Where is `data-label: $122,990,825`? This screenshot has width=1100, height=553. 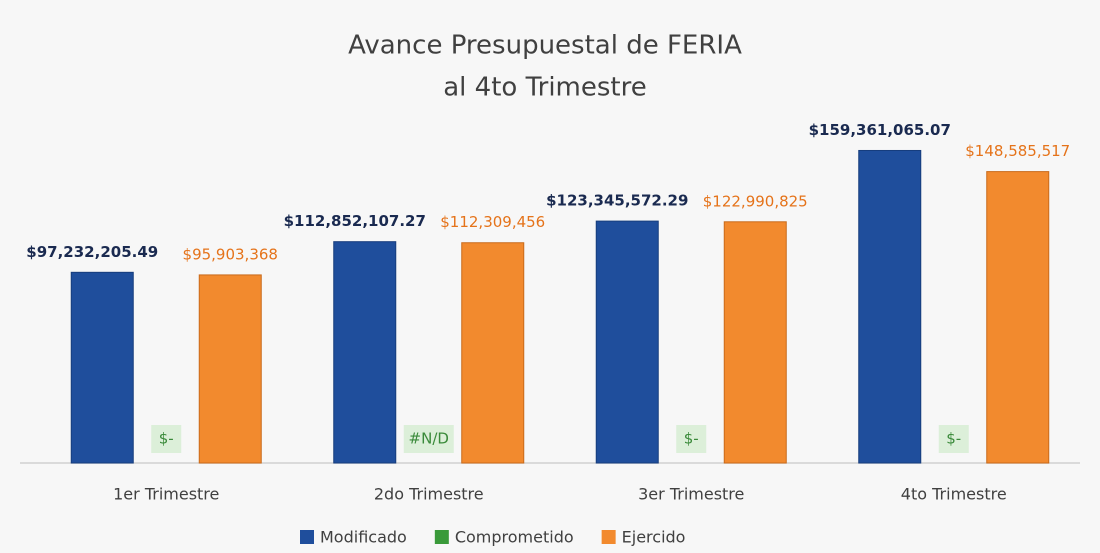
data-label: $122,990,825 is located at coordinates (755, 201).